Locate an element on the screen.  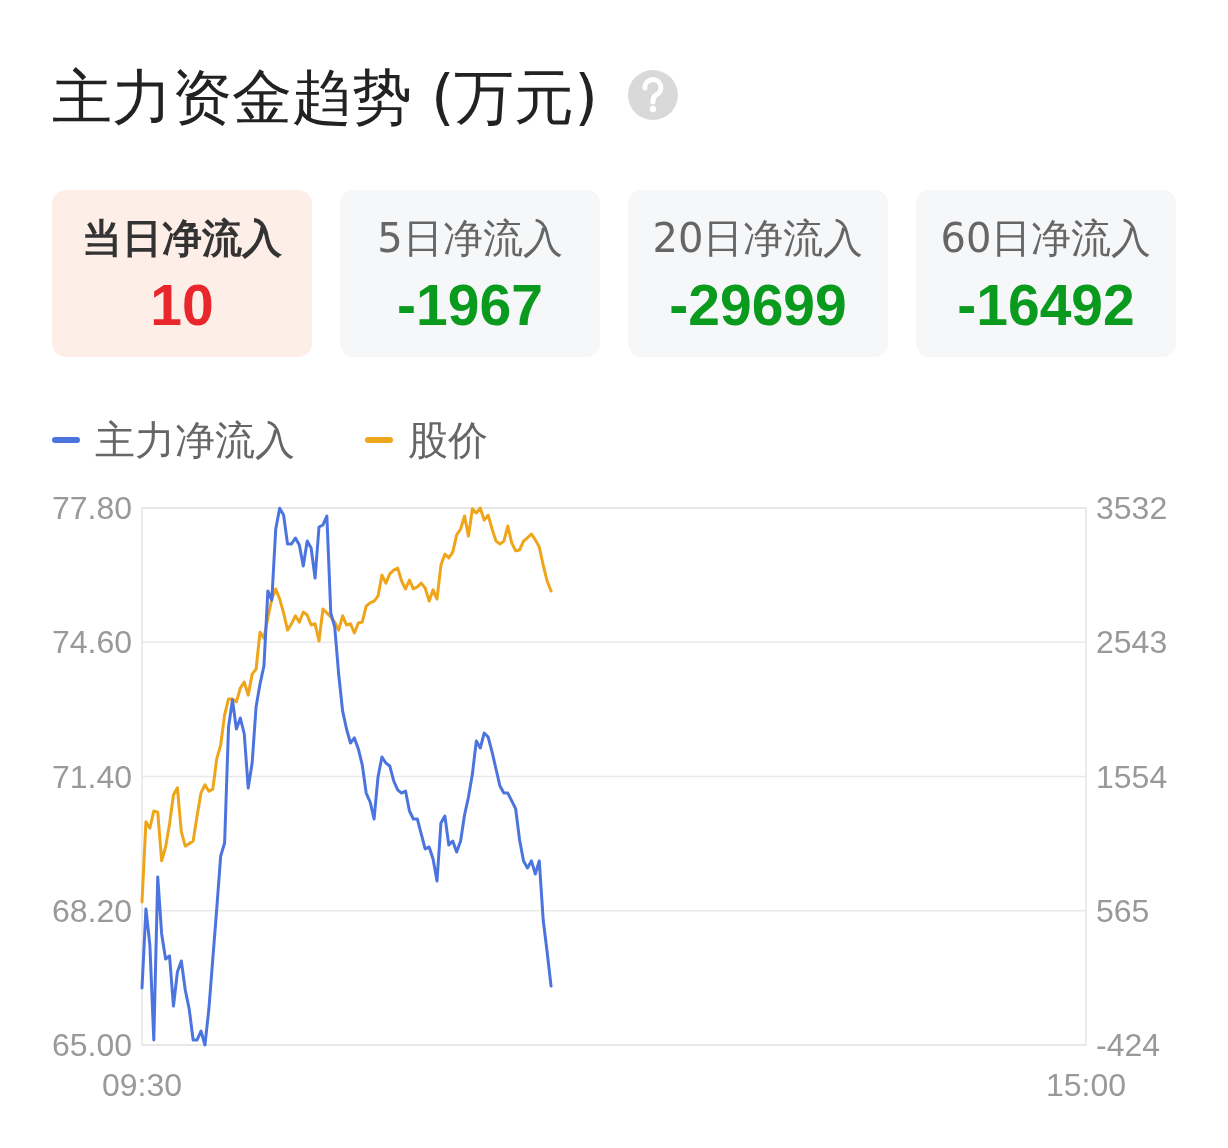
y2-tick-label: 1554 is located at coordinates (1132, 776).